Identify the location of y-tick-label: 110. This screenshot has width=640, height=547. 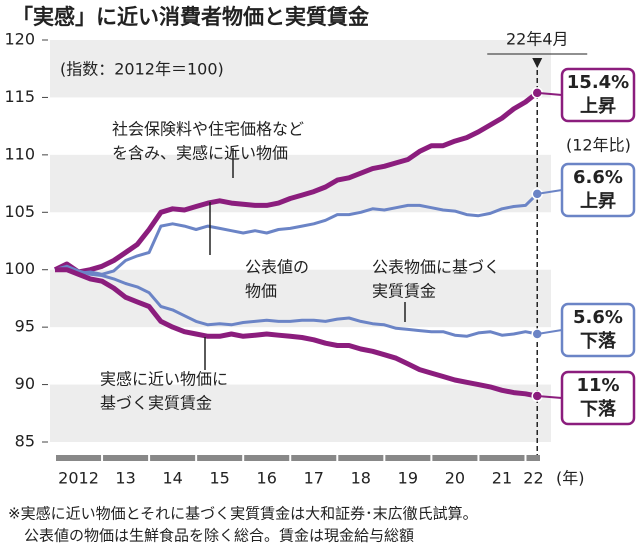
(19, 153).